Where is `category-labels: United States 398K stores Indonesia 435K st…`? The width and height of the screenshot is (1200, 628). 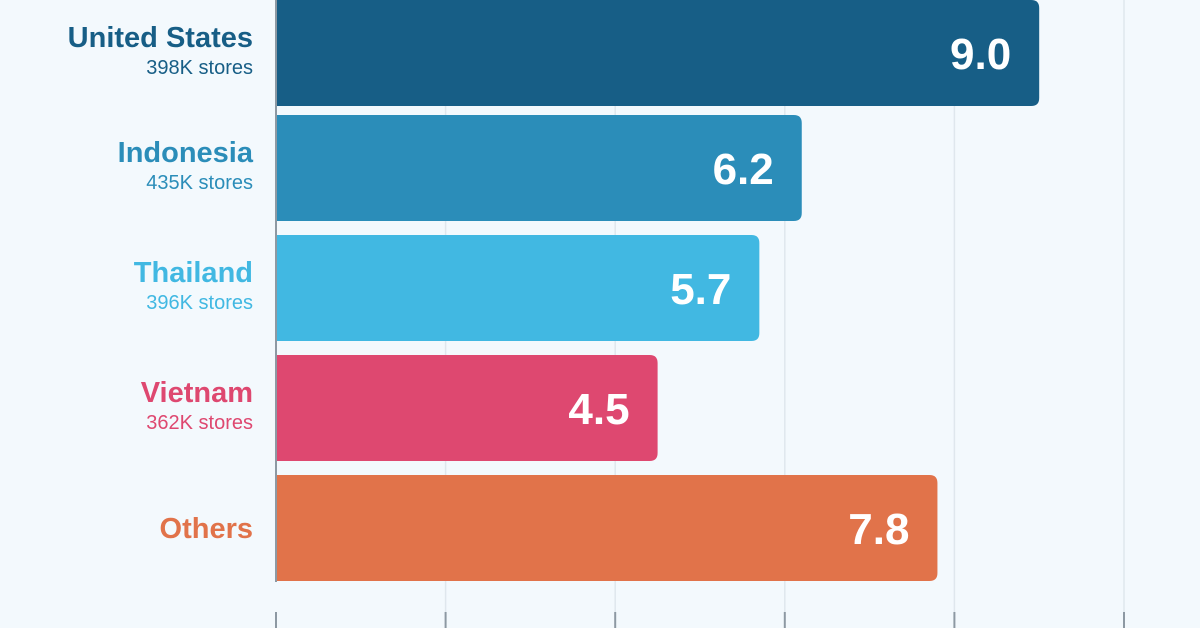 category-labels: United States 398K stores Indonesia 435K st… is located at coordinates (161, 283).